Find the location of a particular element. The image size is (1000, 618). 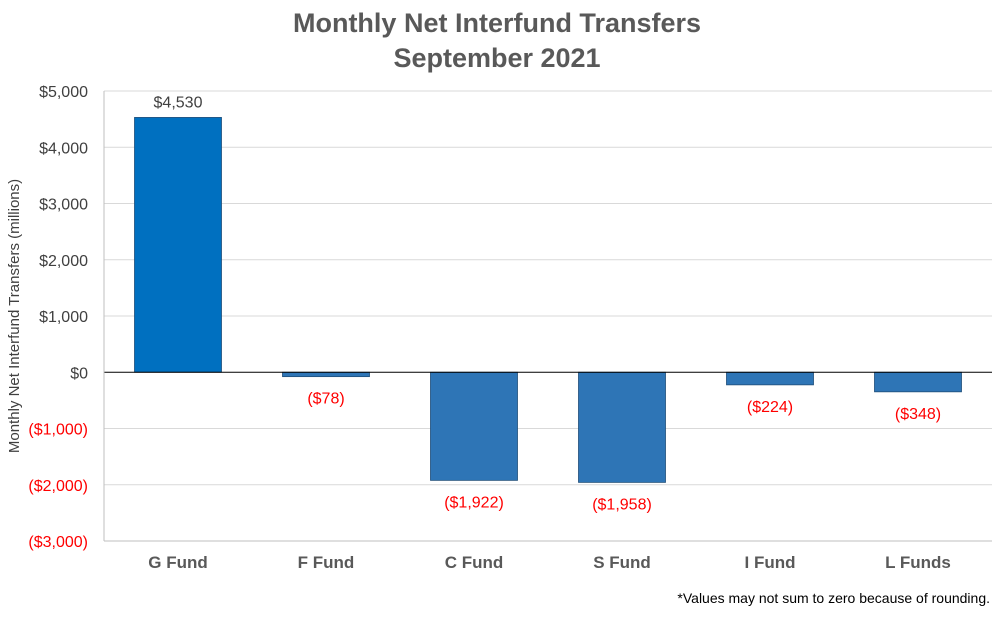

y-tick-label: $0 is located at coordinates (79, 373).